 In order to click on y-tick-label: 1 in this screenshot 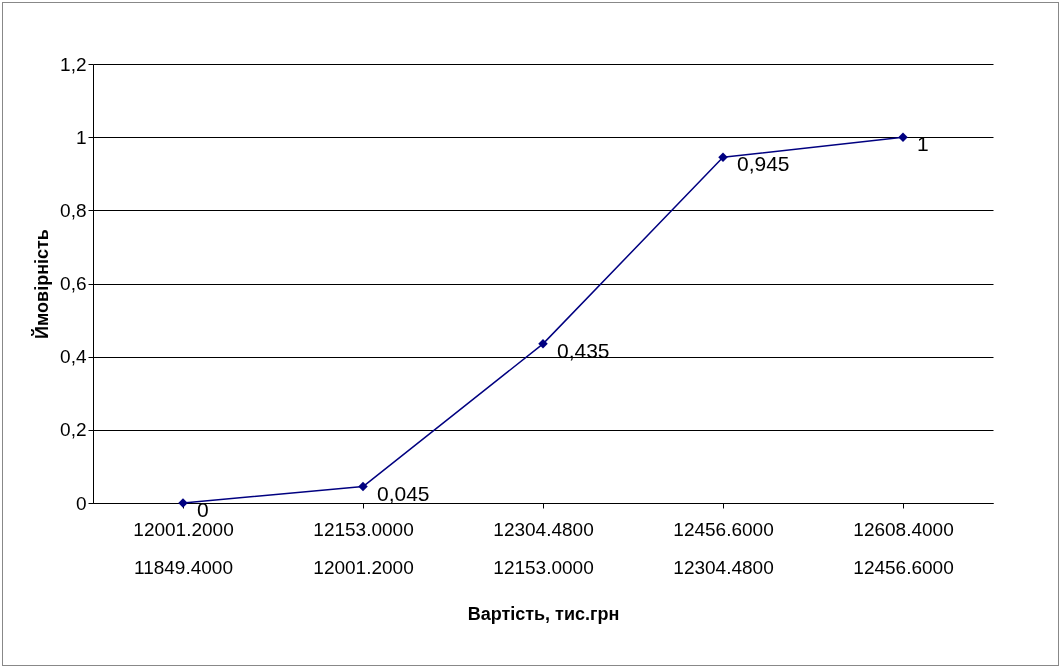, I will do `click(81, 137)`.